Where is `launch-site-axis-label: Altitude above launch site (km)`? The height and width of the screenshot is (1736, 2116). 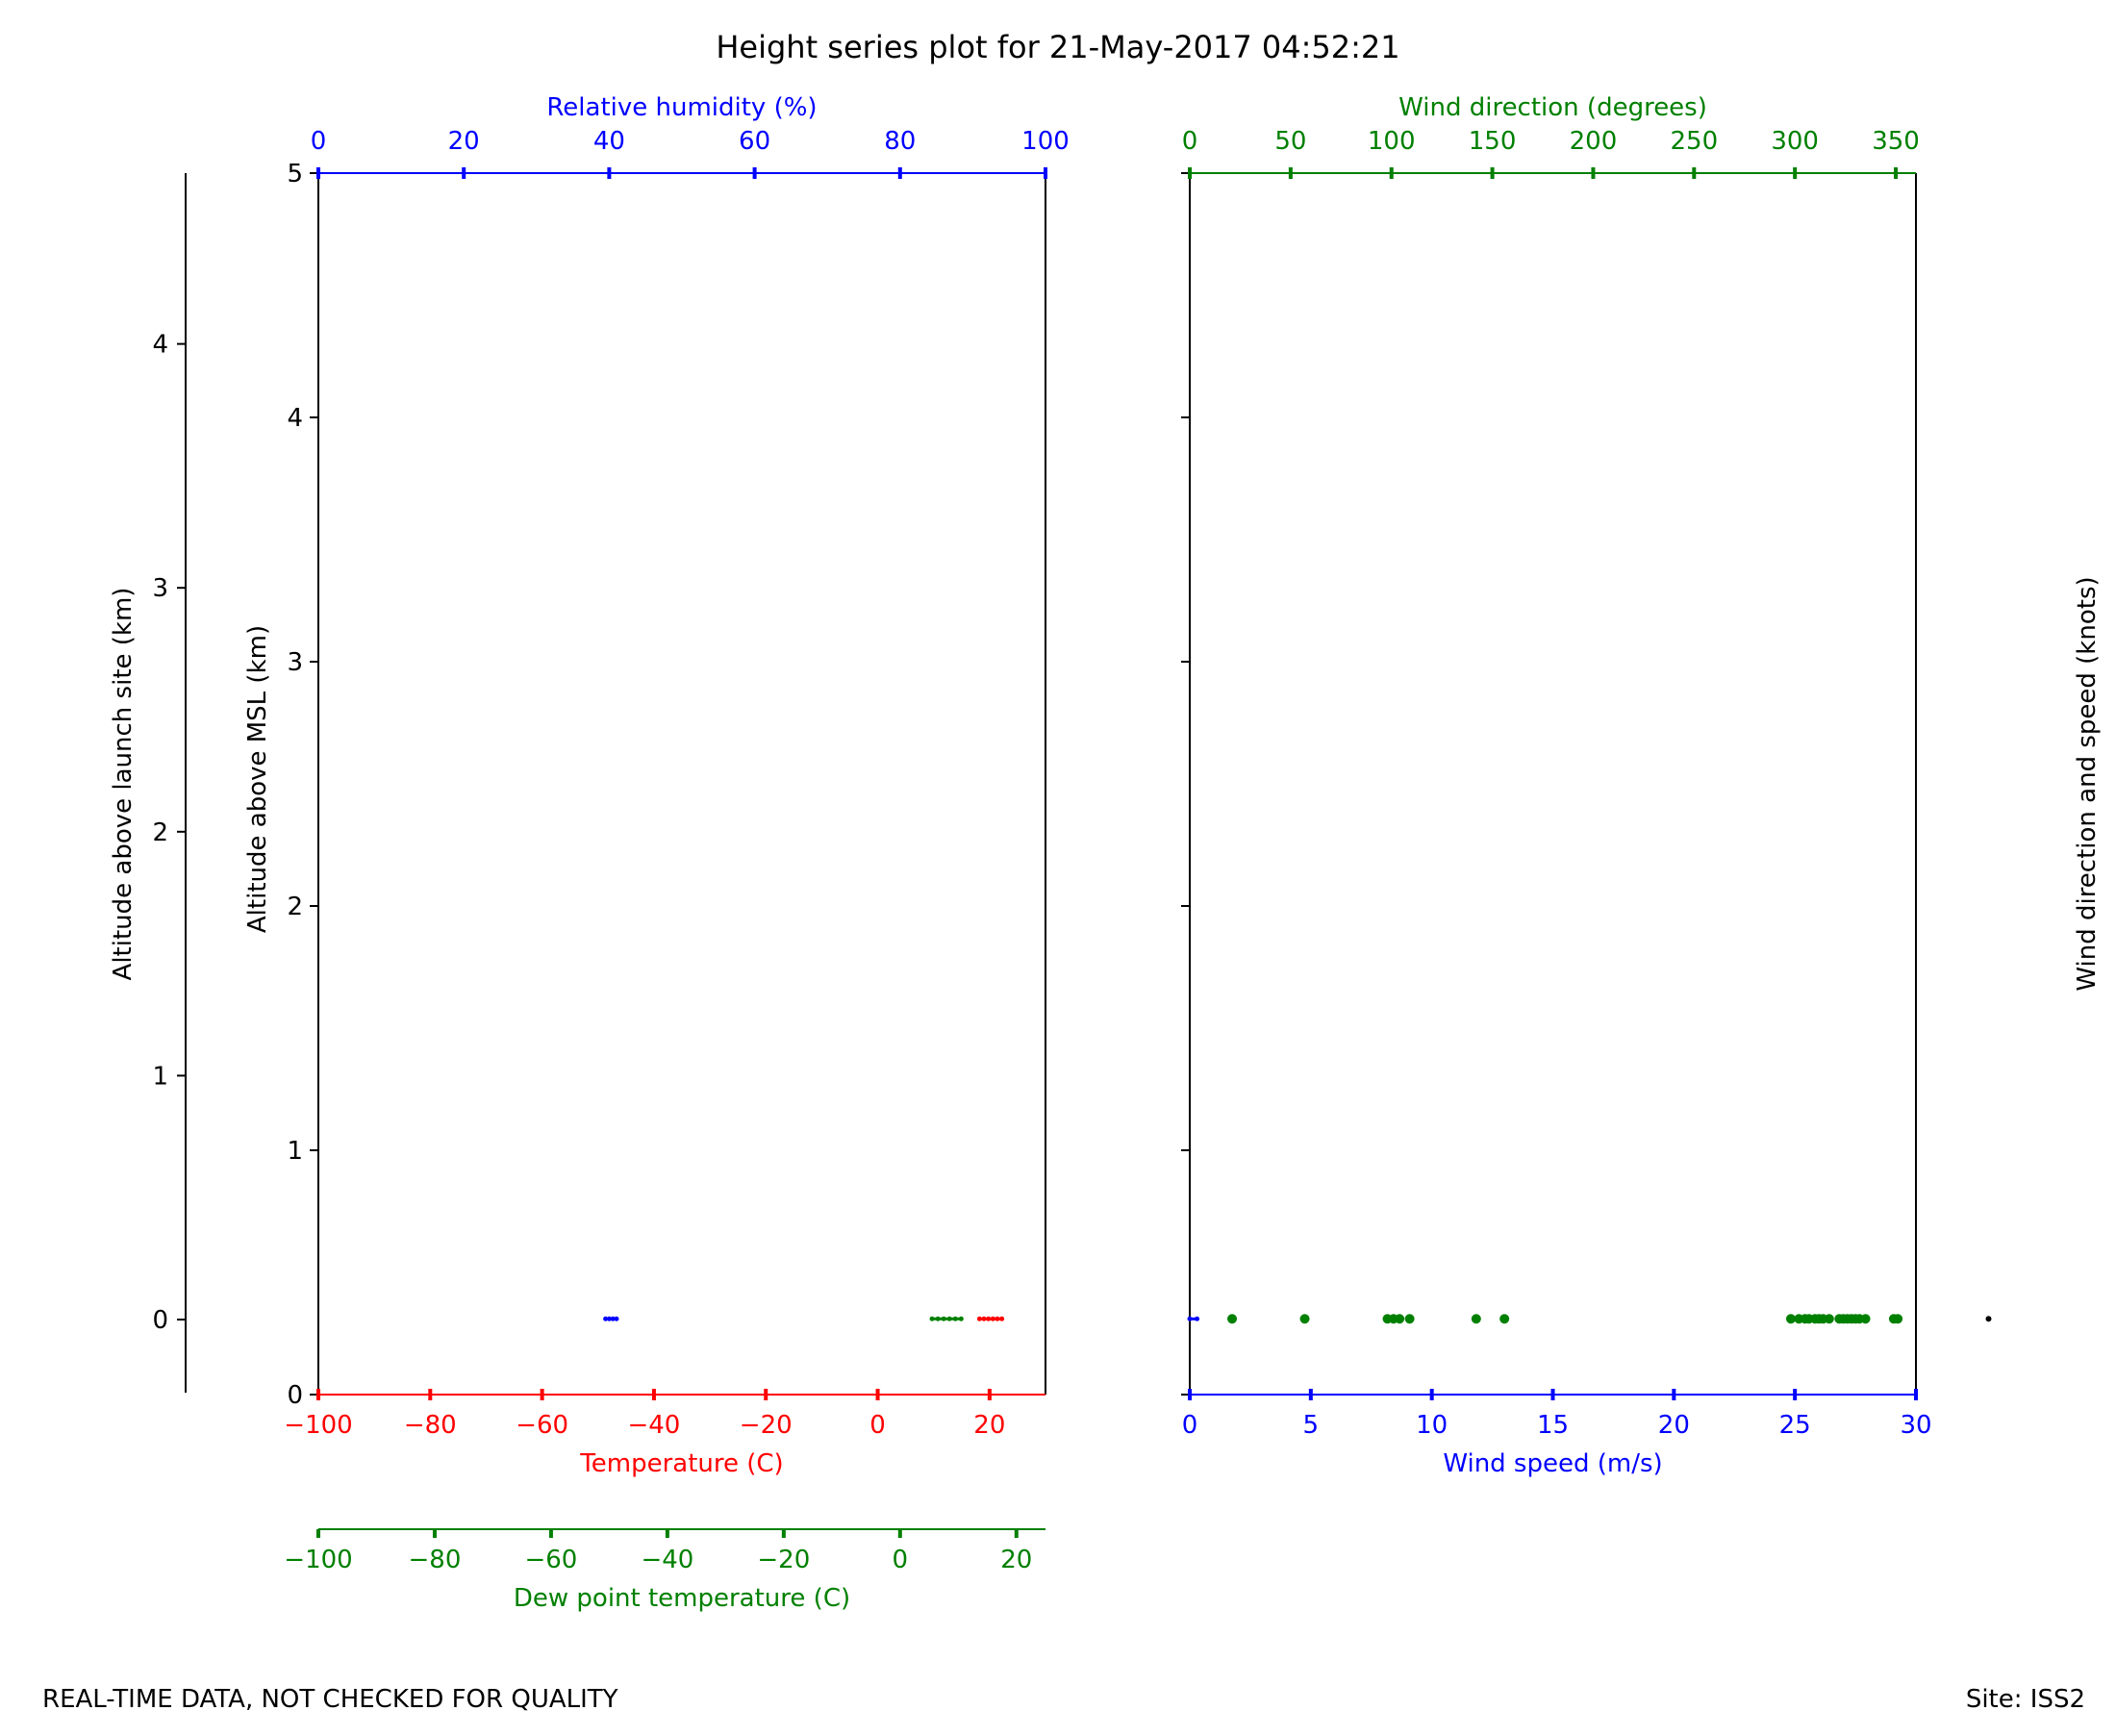
launch-site-axis-label: Altitude above launch site (km) is located at coordinates (123, 784).